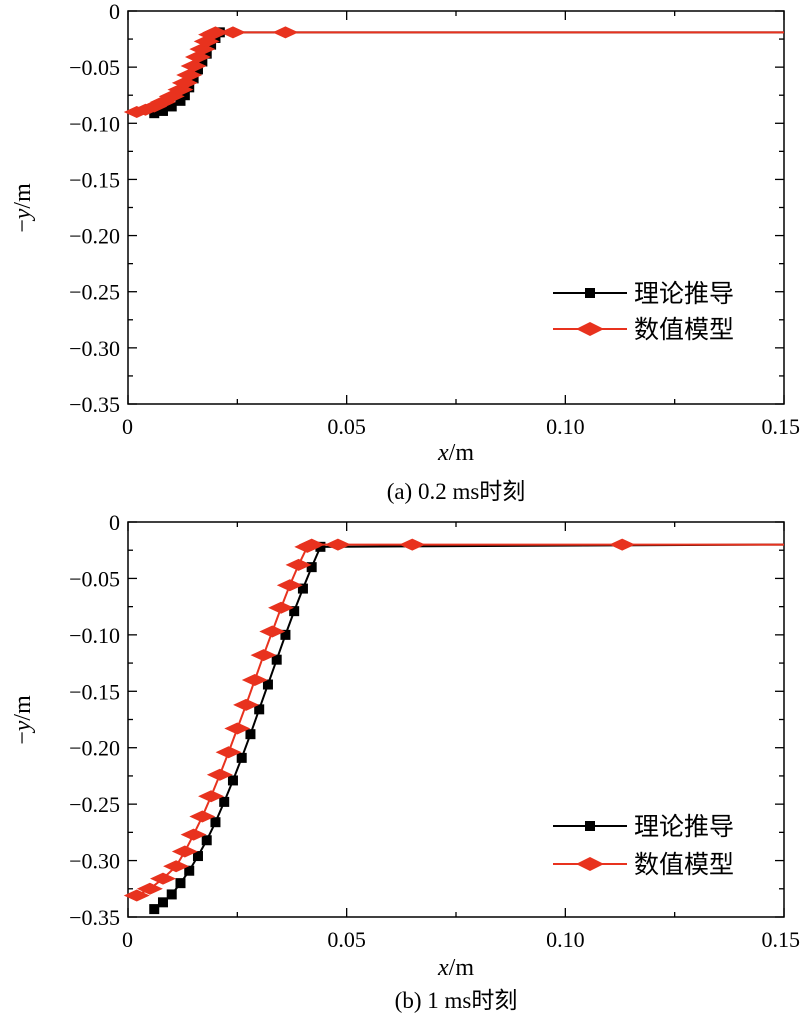 This screenshot has width=800, height=1016. What do you see at coordinates (456, 1000) in the screenshot?
I see `caption-b: (b) 1 ms时刻` at bounding box center [456, 1000].